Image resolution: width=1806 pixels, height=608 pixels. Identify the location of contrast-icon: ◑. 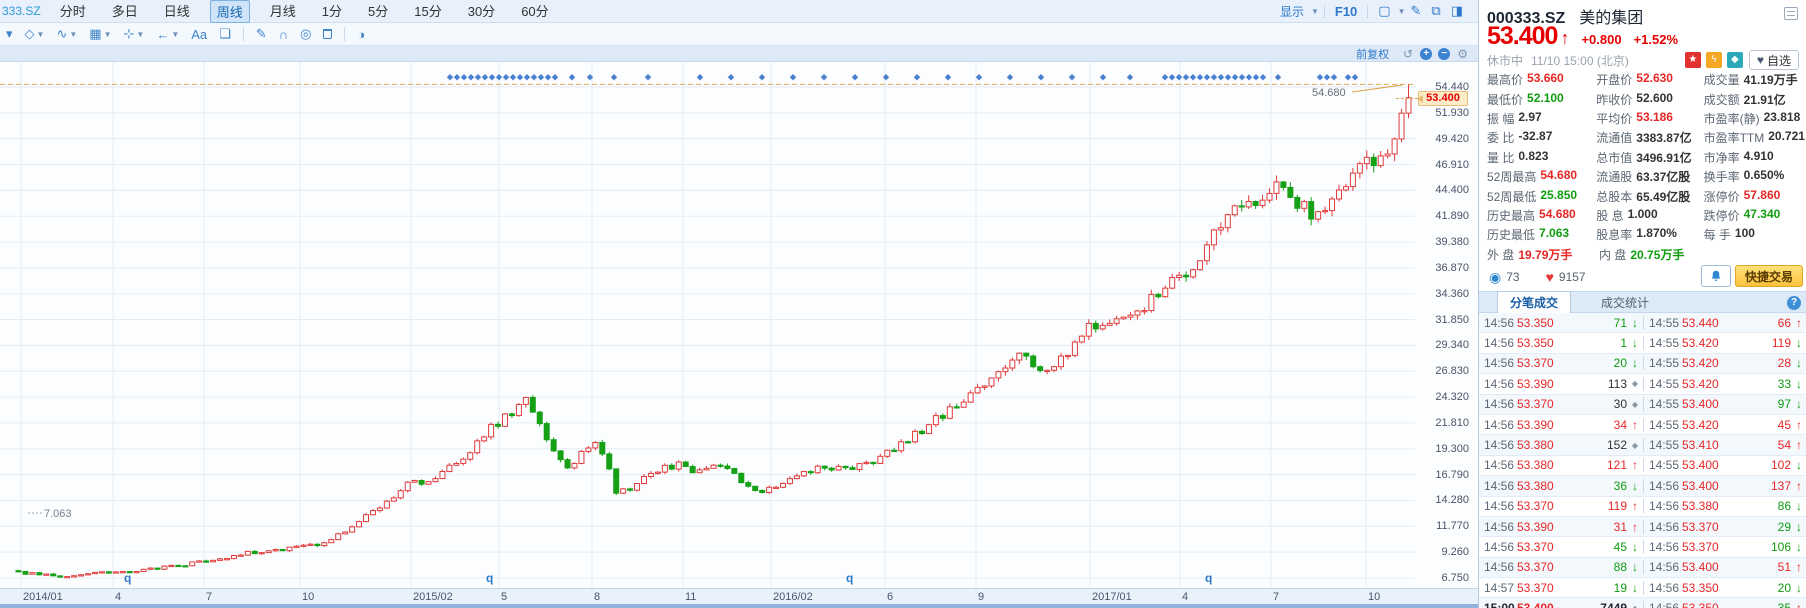
(361, 34).